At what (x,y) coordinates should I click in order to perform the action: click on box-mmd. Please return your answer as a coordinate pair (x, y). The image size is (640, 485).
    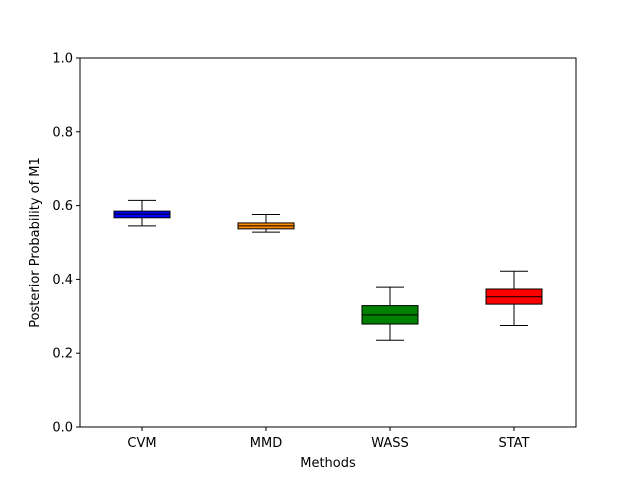
    Looking at the image, I should click on (266, 223).